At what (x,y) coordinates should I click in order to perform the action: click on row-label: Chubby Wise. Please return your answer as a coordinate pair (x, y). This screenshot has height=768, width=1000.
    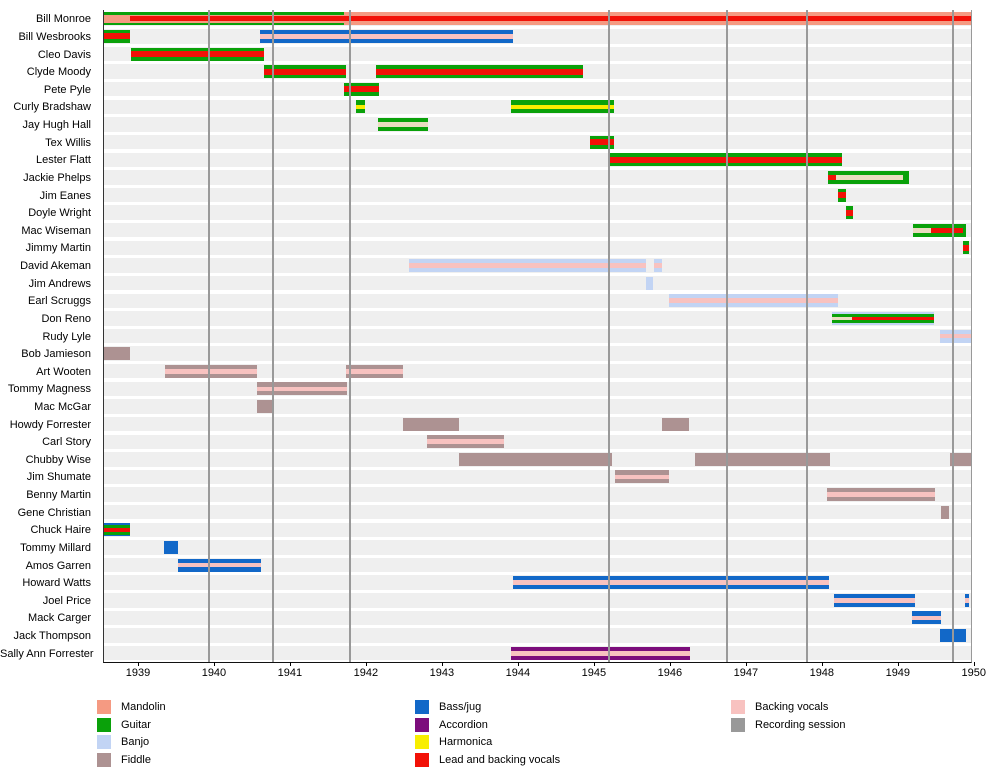
    Looking at the image, I should click on (58, 459).